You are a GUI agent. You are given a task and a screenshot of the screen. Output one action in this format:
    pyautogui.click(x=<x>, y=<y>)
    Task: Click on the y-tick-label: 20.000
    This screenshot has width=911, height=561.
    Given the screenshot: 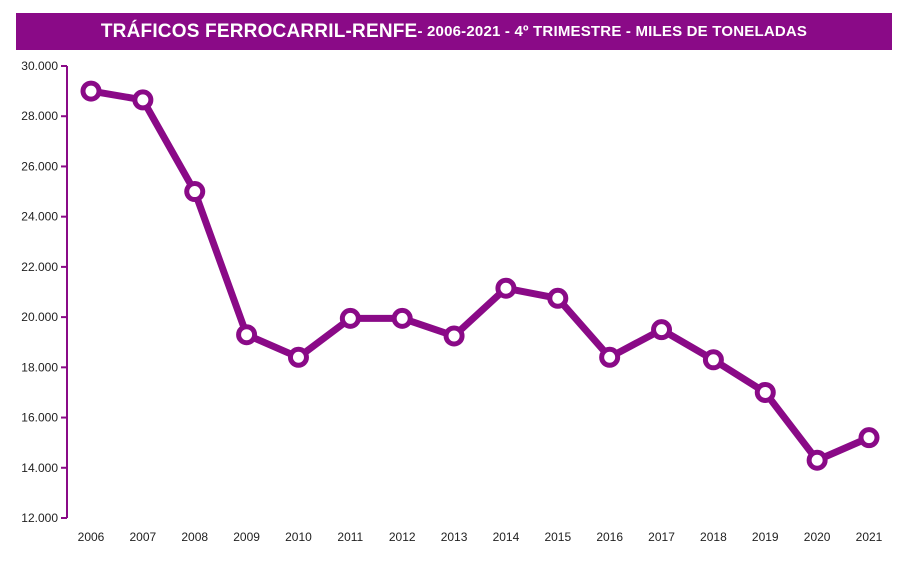 What is the action you would take?
    pyautogui.click(x=39, y=317)
    